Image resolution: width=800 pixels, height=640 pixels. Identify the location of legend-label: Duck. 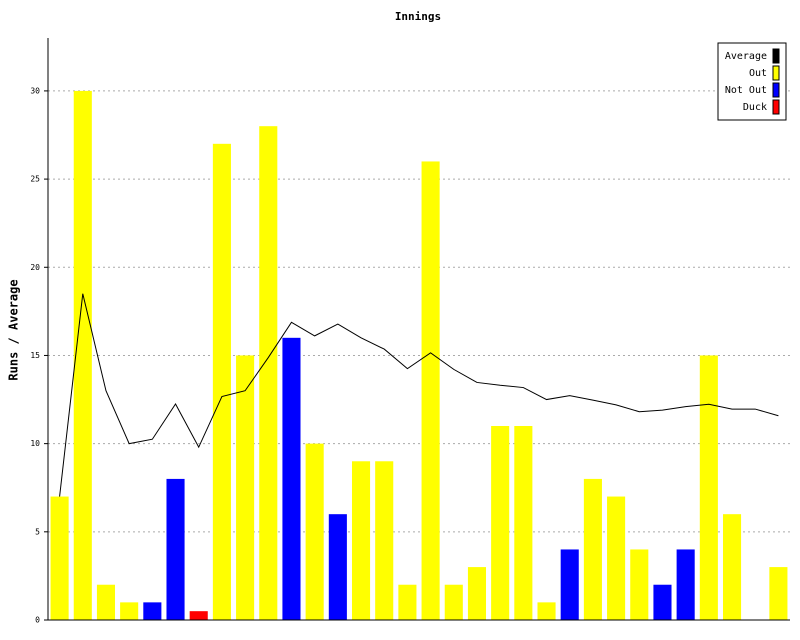
(755, 107).